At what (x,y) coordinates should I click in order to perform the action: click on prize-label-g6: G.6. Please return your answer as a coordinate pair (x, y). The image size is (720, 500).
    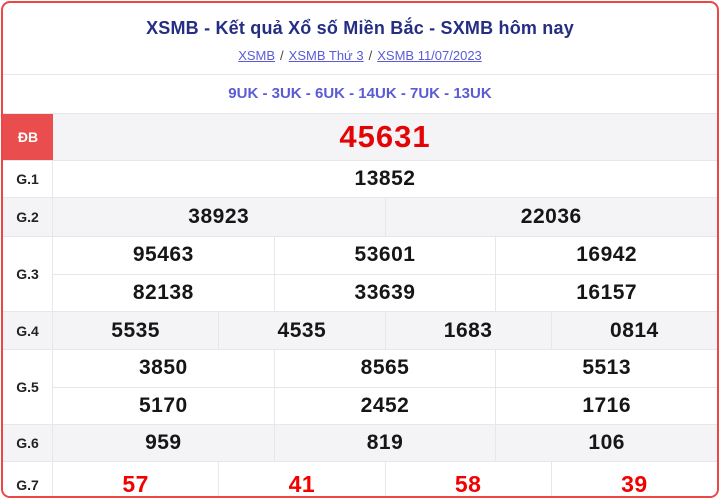
    Looking at the image, I should click on (28, 443).